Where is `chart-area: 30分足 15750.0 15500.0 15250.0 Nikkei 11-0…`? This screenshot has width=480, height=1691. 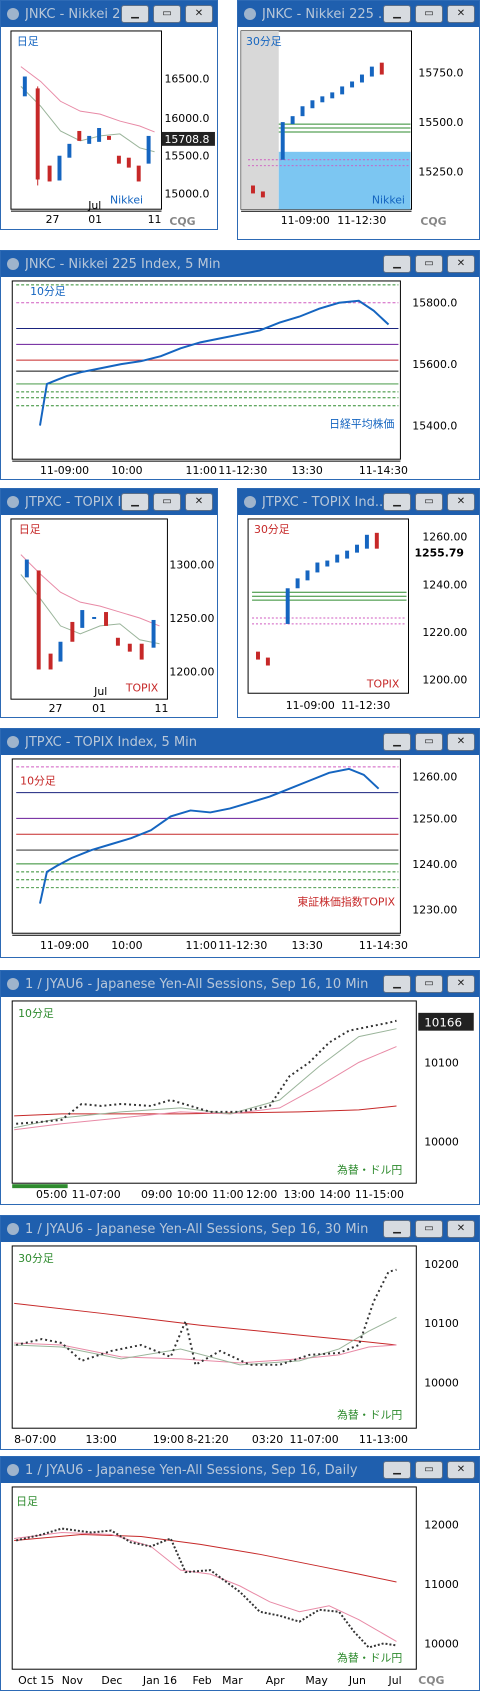
chart-area: 30分足 15750.0 15500.0 15250.0 Nikkei 11-0… is located at coordinates (358, 133).